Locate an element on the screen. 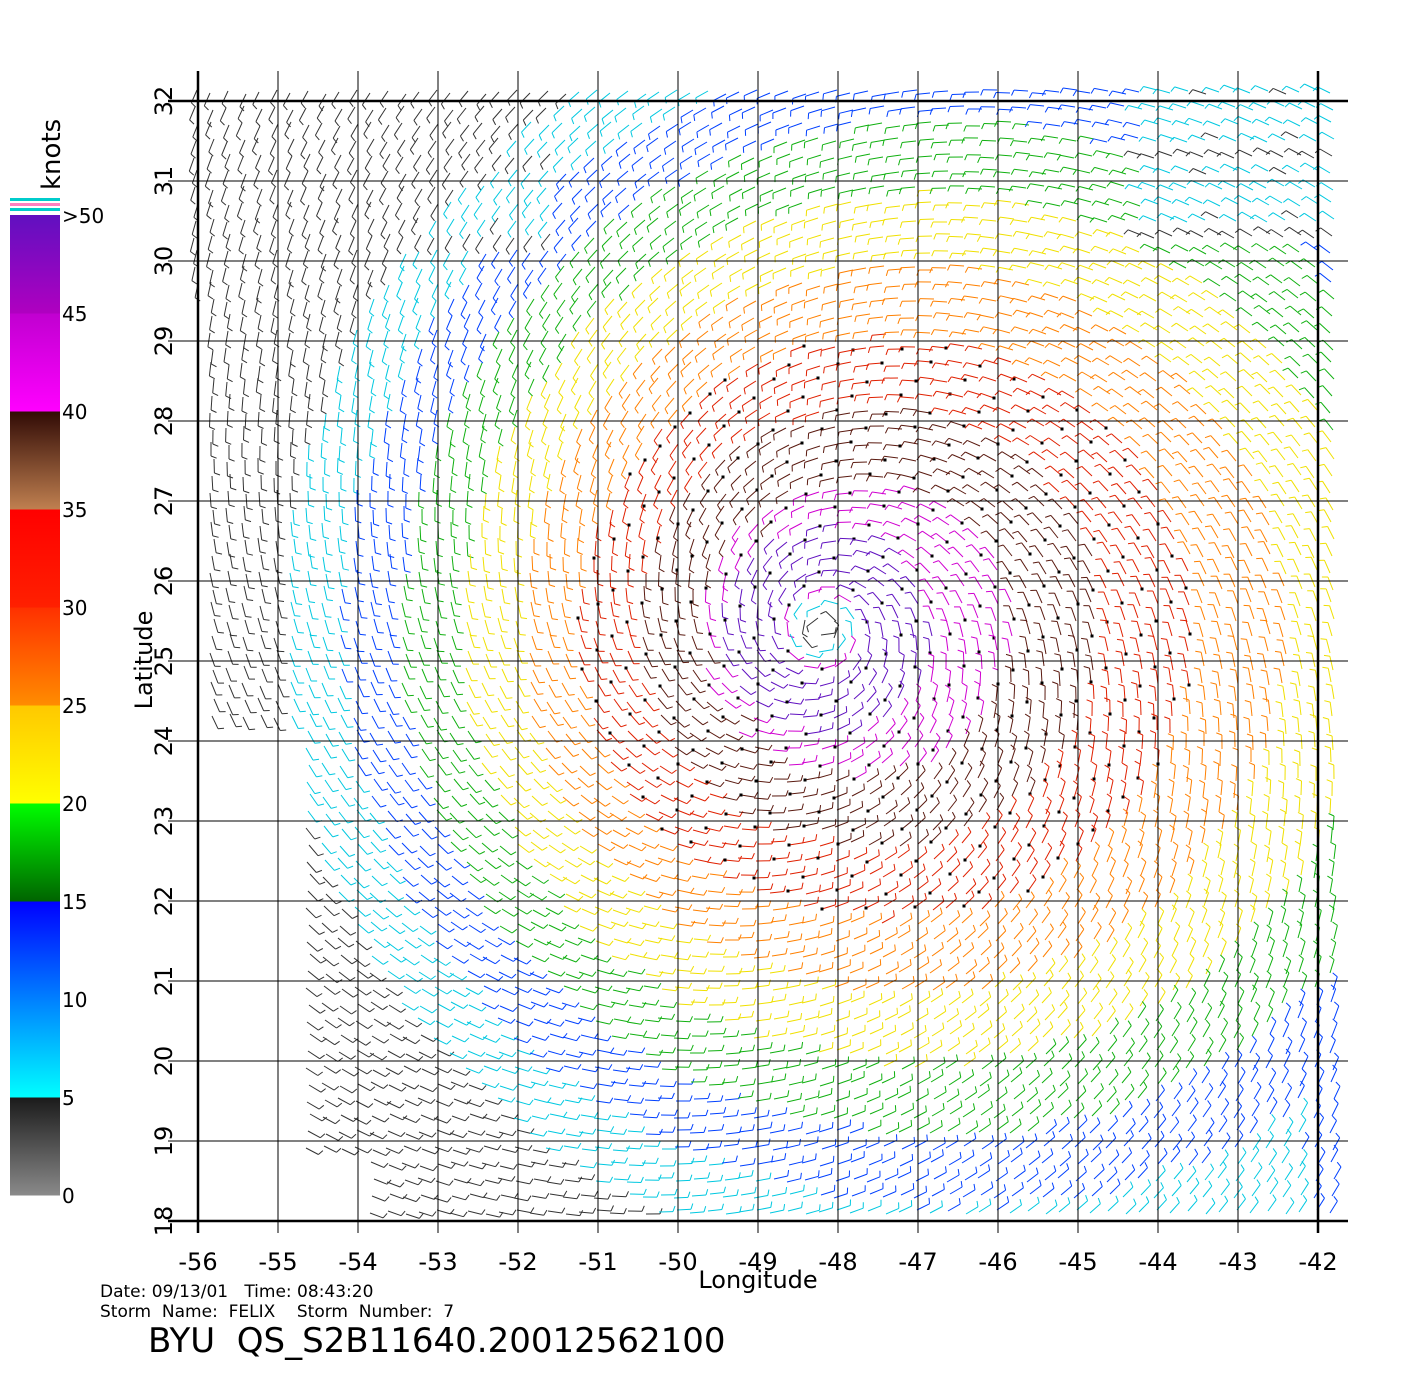 Image resolution: width=1420 pixels, height=1400 pixels. colorbar-tick-label: 35 is located at coordinates (74, 510).